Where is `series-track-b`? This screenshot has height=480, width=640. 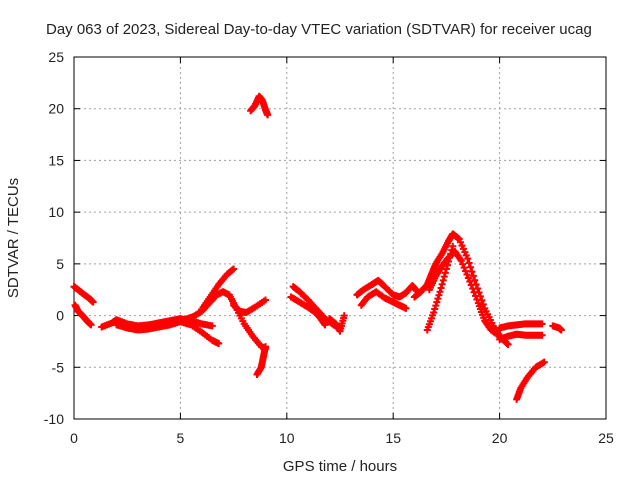
series-track-b is located at coordinates (83, 315).